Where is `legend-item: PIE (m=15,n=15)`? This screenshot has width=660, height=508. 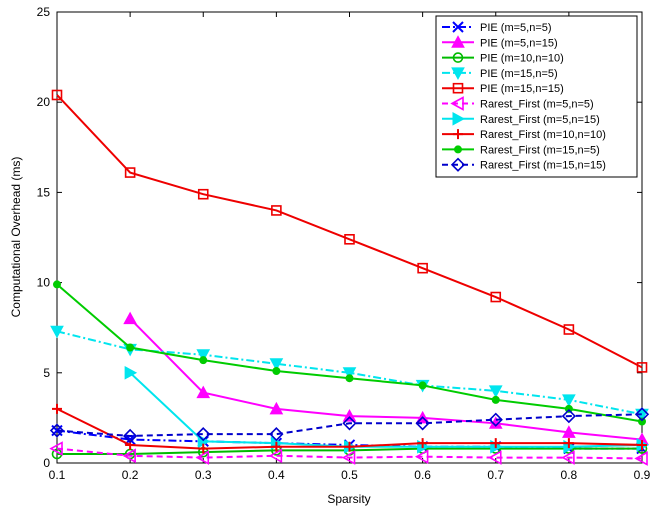
legend-item: PIE (m=15,n=15) is located at coordinates (503, 88).